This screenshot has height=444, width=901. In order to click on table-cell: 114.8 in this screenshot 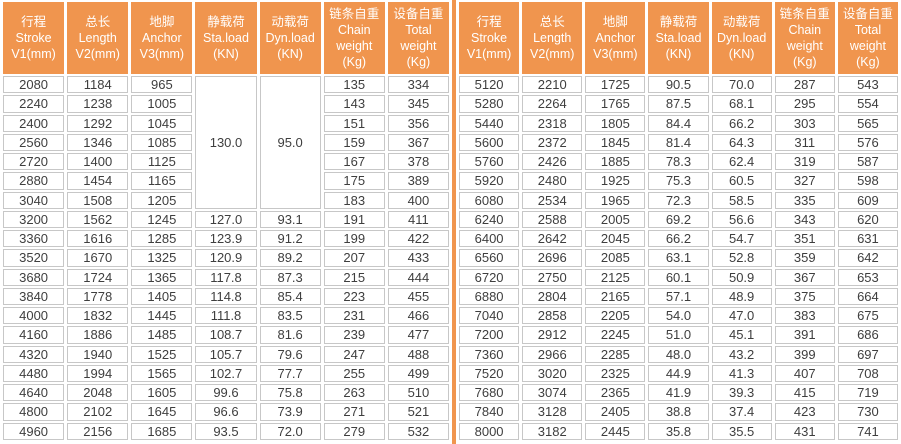, I will do `click(226, 296)`.